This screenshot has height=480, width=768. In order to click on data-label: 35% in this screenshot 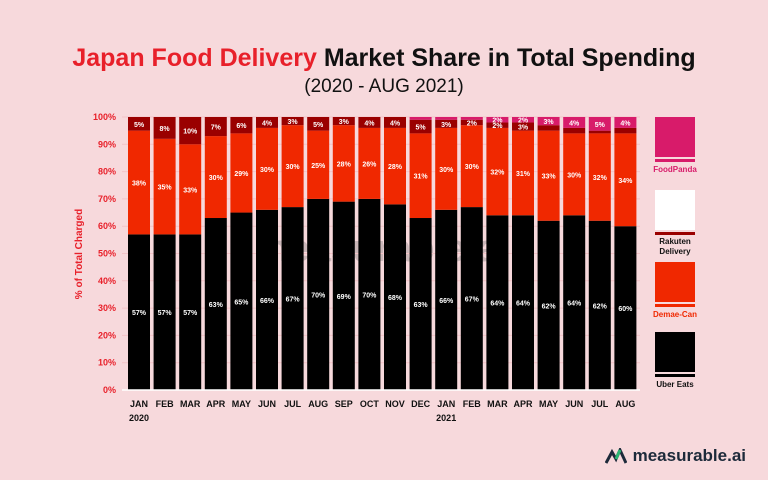, I will do `click(165, 188)`.